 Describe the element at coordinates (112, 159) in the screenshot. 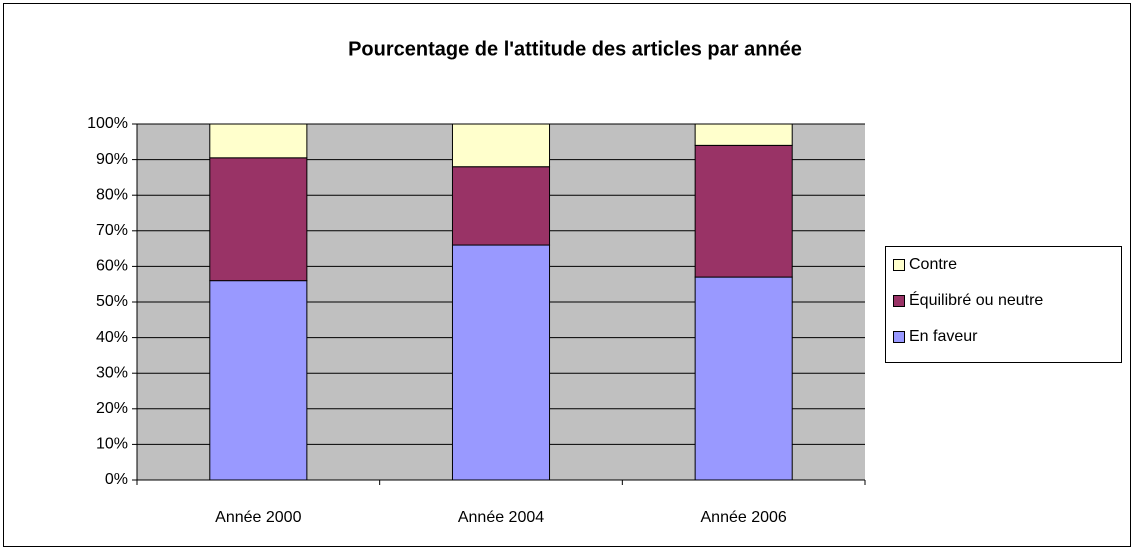

I see `y-tick-label: 90%` at that location.